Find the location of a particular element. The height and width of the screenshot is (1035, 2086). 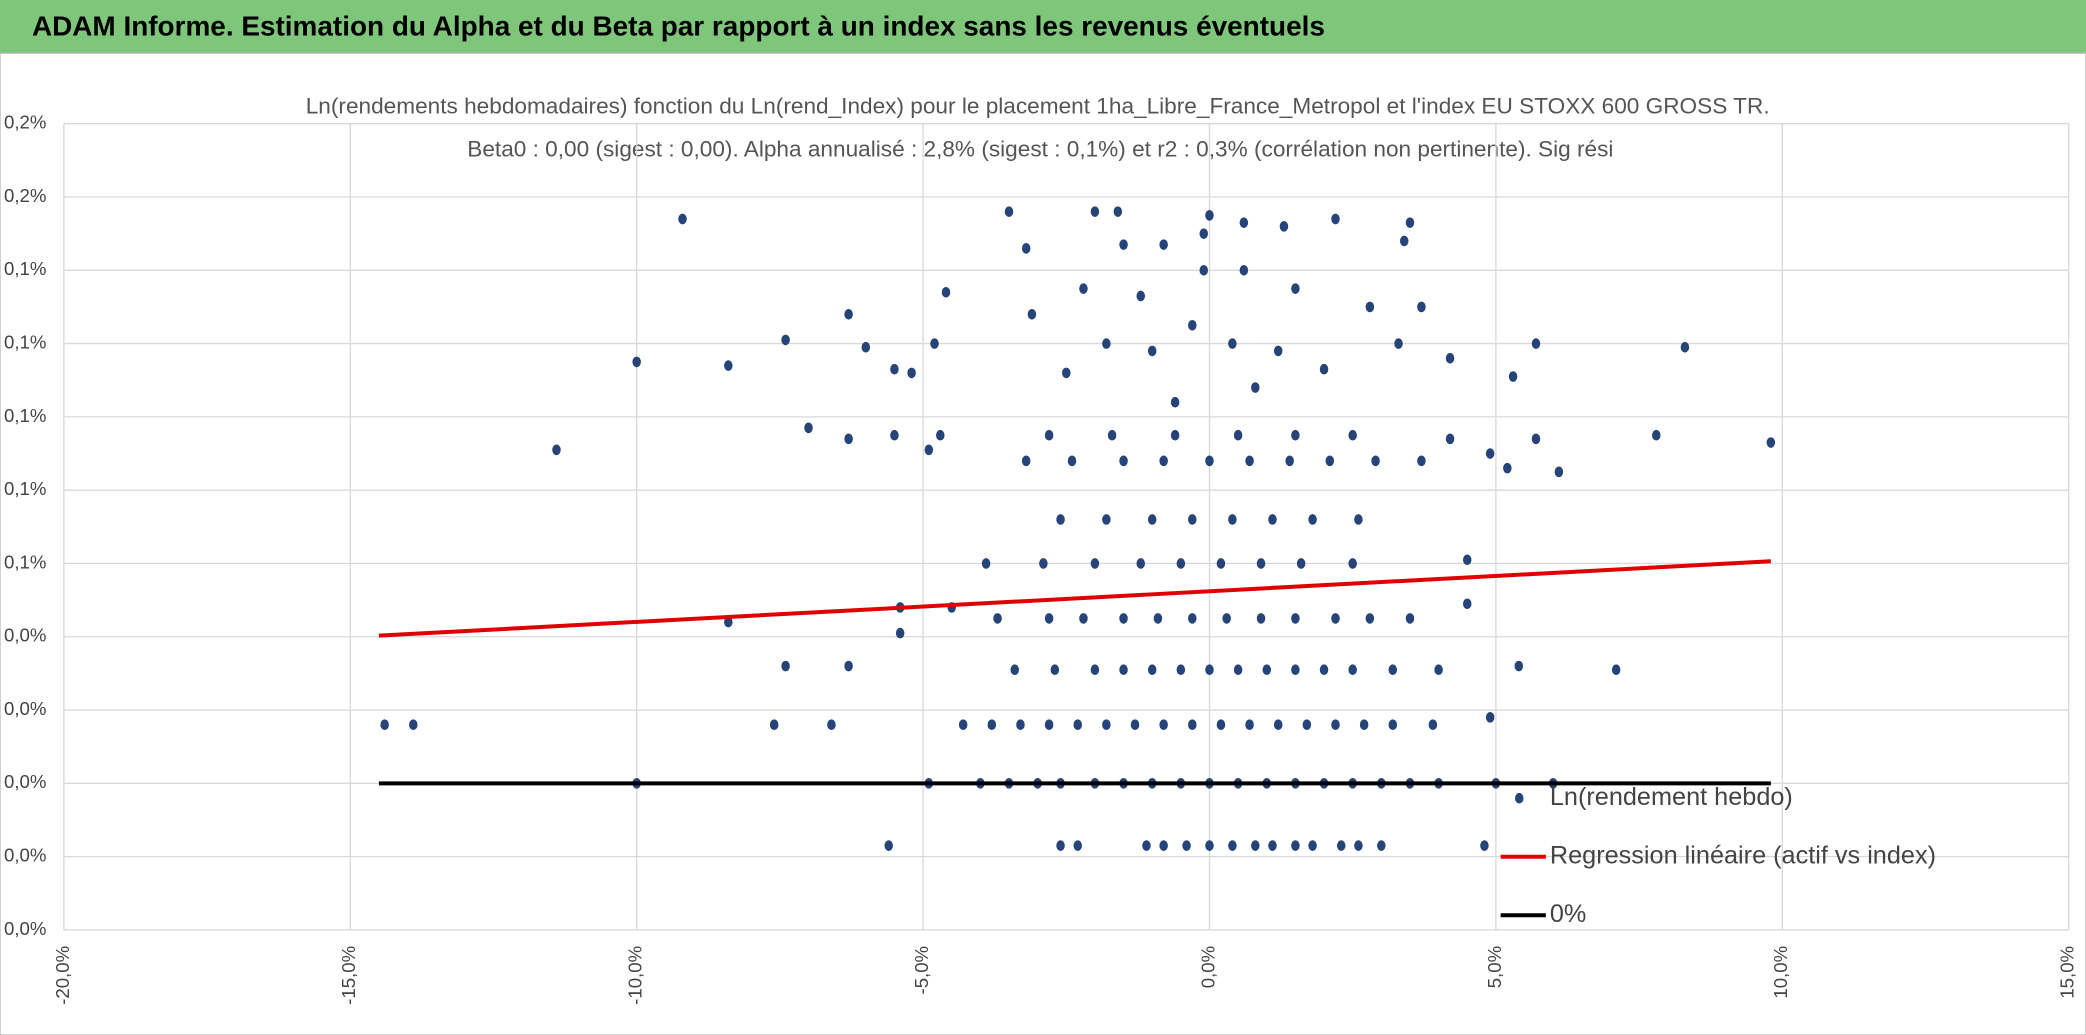

x-tick-label: 5,0% is located at coordinates (1494, 967).